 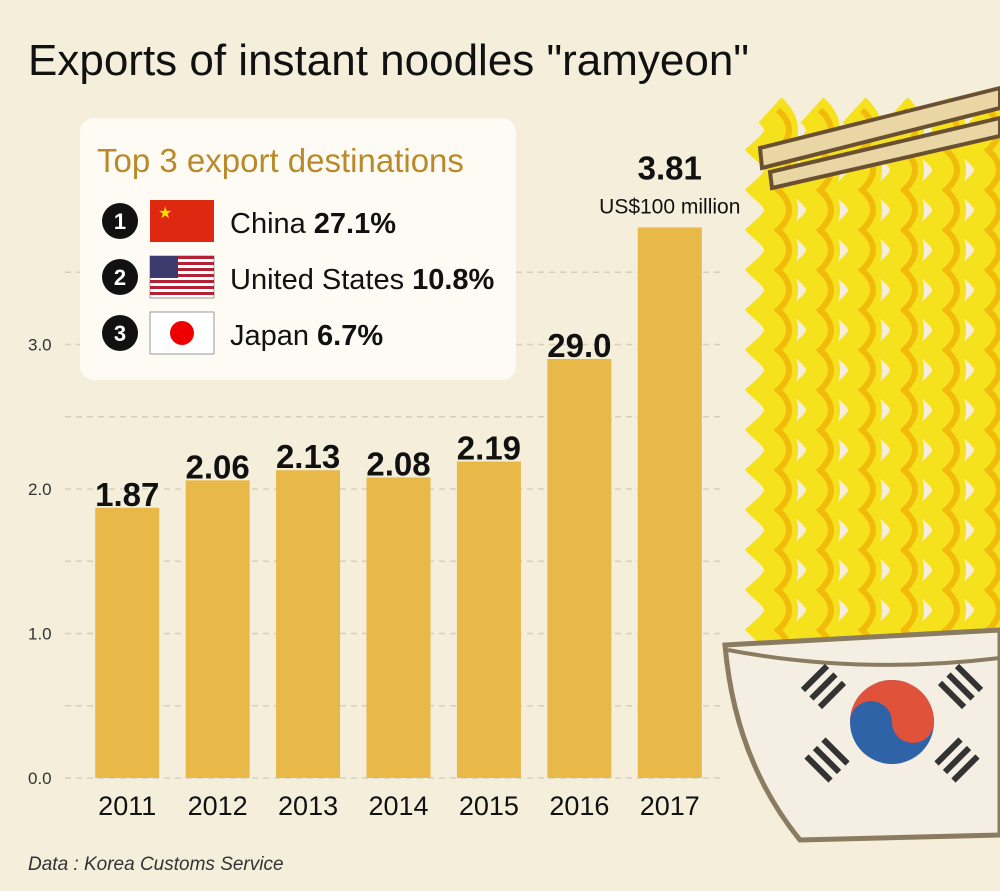 What do you see at coordinates (670, 167) in the screenshot?
I see `value-label: 3.81` at bounding box center [670, 167].